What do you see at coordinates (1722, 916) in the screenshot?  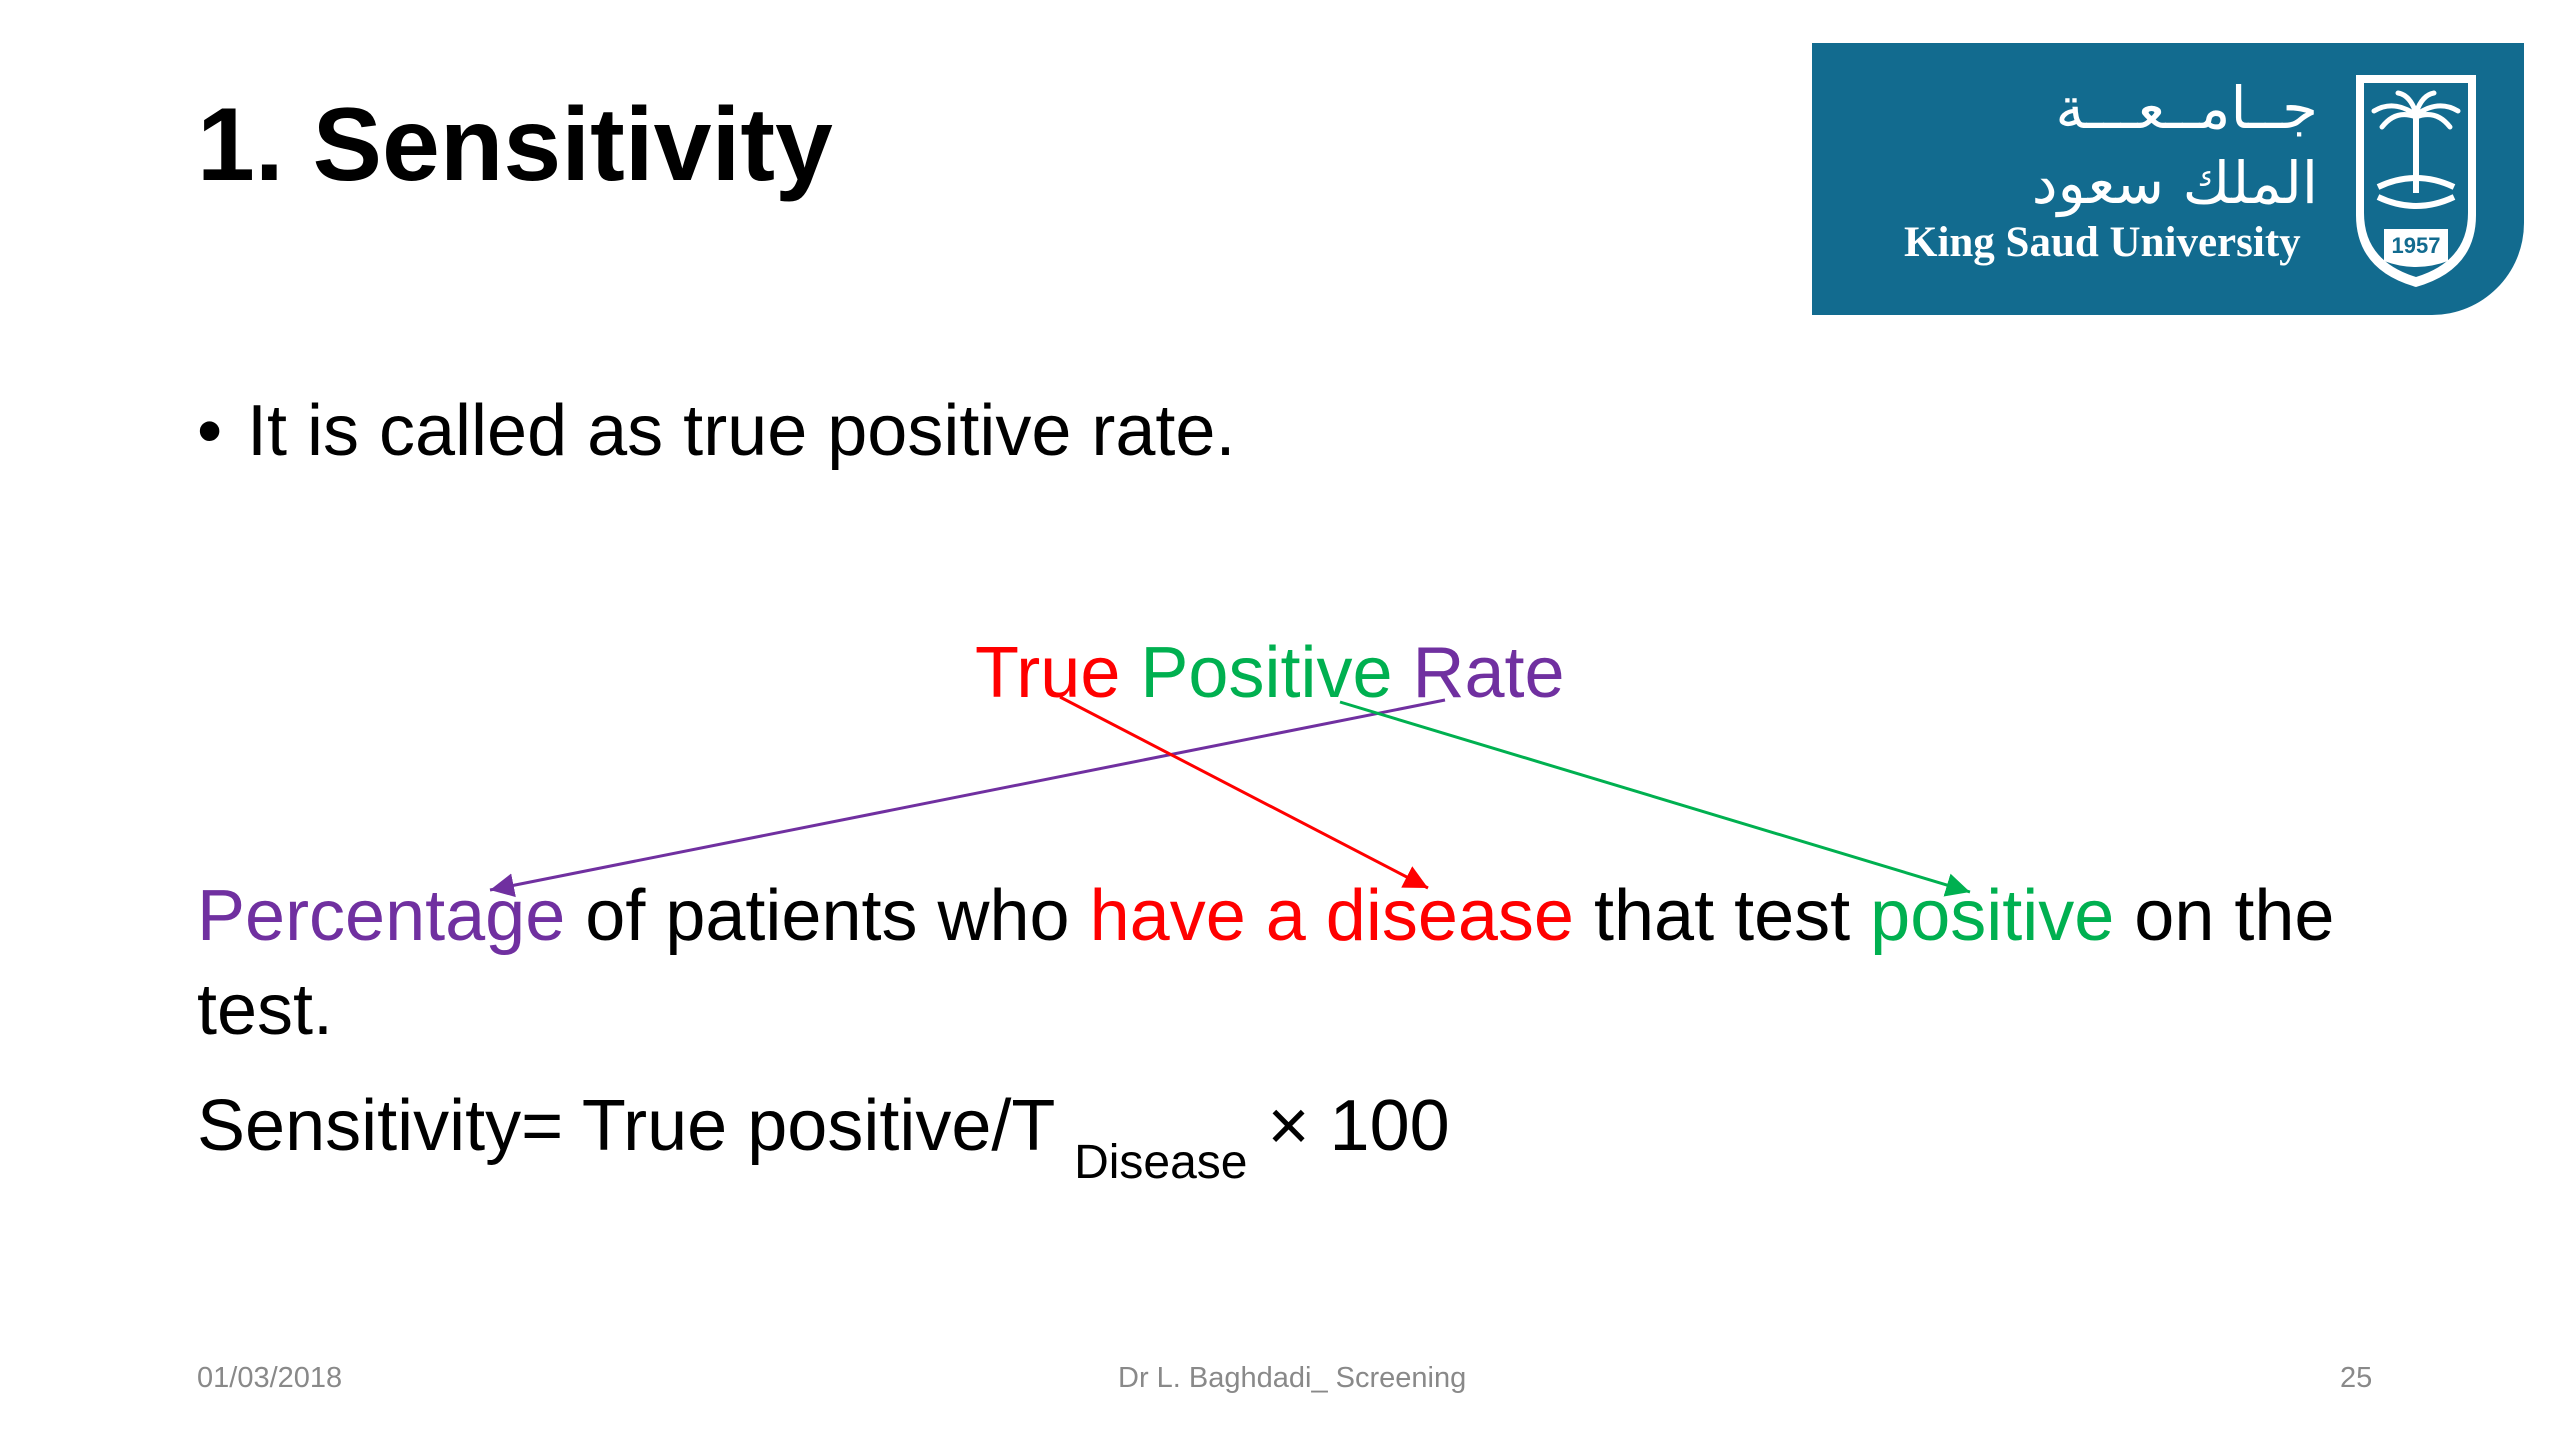 I see `definition-that-test: that test` at bounding box center [1722, 916].